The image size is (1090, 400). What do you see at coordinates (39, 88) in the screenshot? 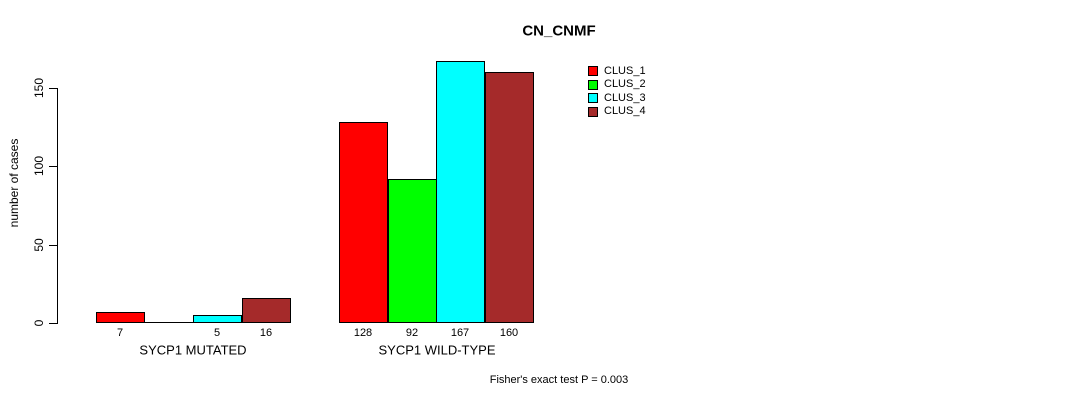
I see `y-tick-label-150: 150` at bounding box center [39, 88].